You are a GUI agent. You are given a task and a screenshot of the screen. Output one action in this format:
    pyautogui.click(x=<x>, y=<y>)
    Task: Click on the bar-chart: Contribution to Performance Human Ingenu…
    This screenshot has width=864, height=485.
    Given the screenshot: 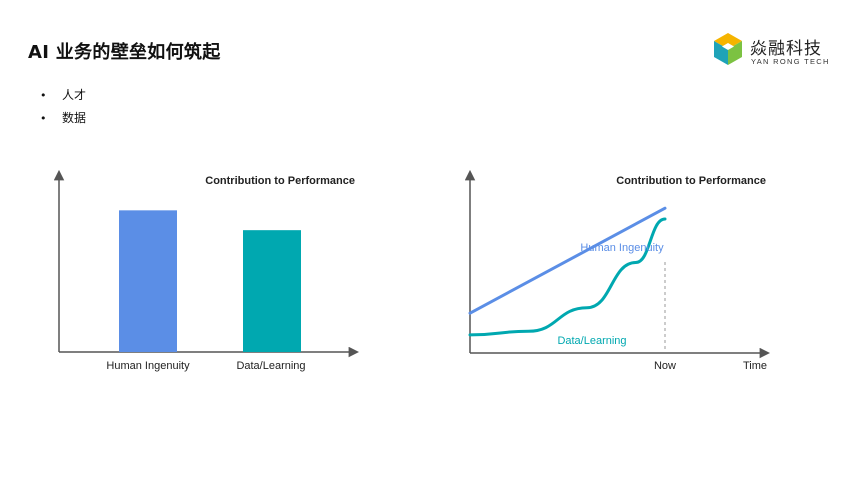 What is the action you would take?
    pyautogui.click(x=206, y=270)
    